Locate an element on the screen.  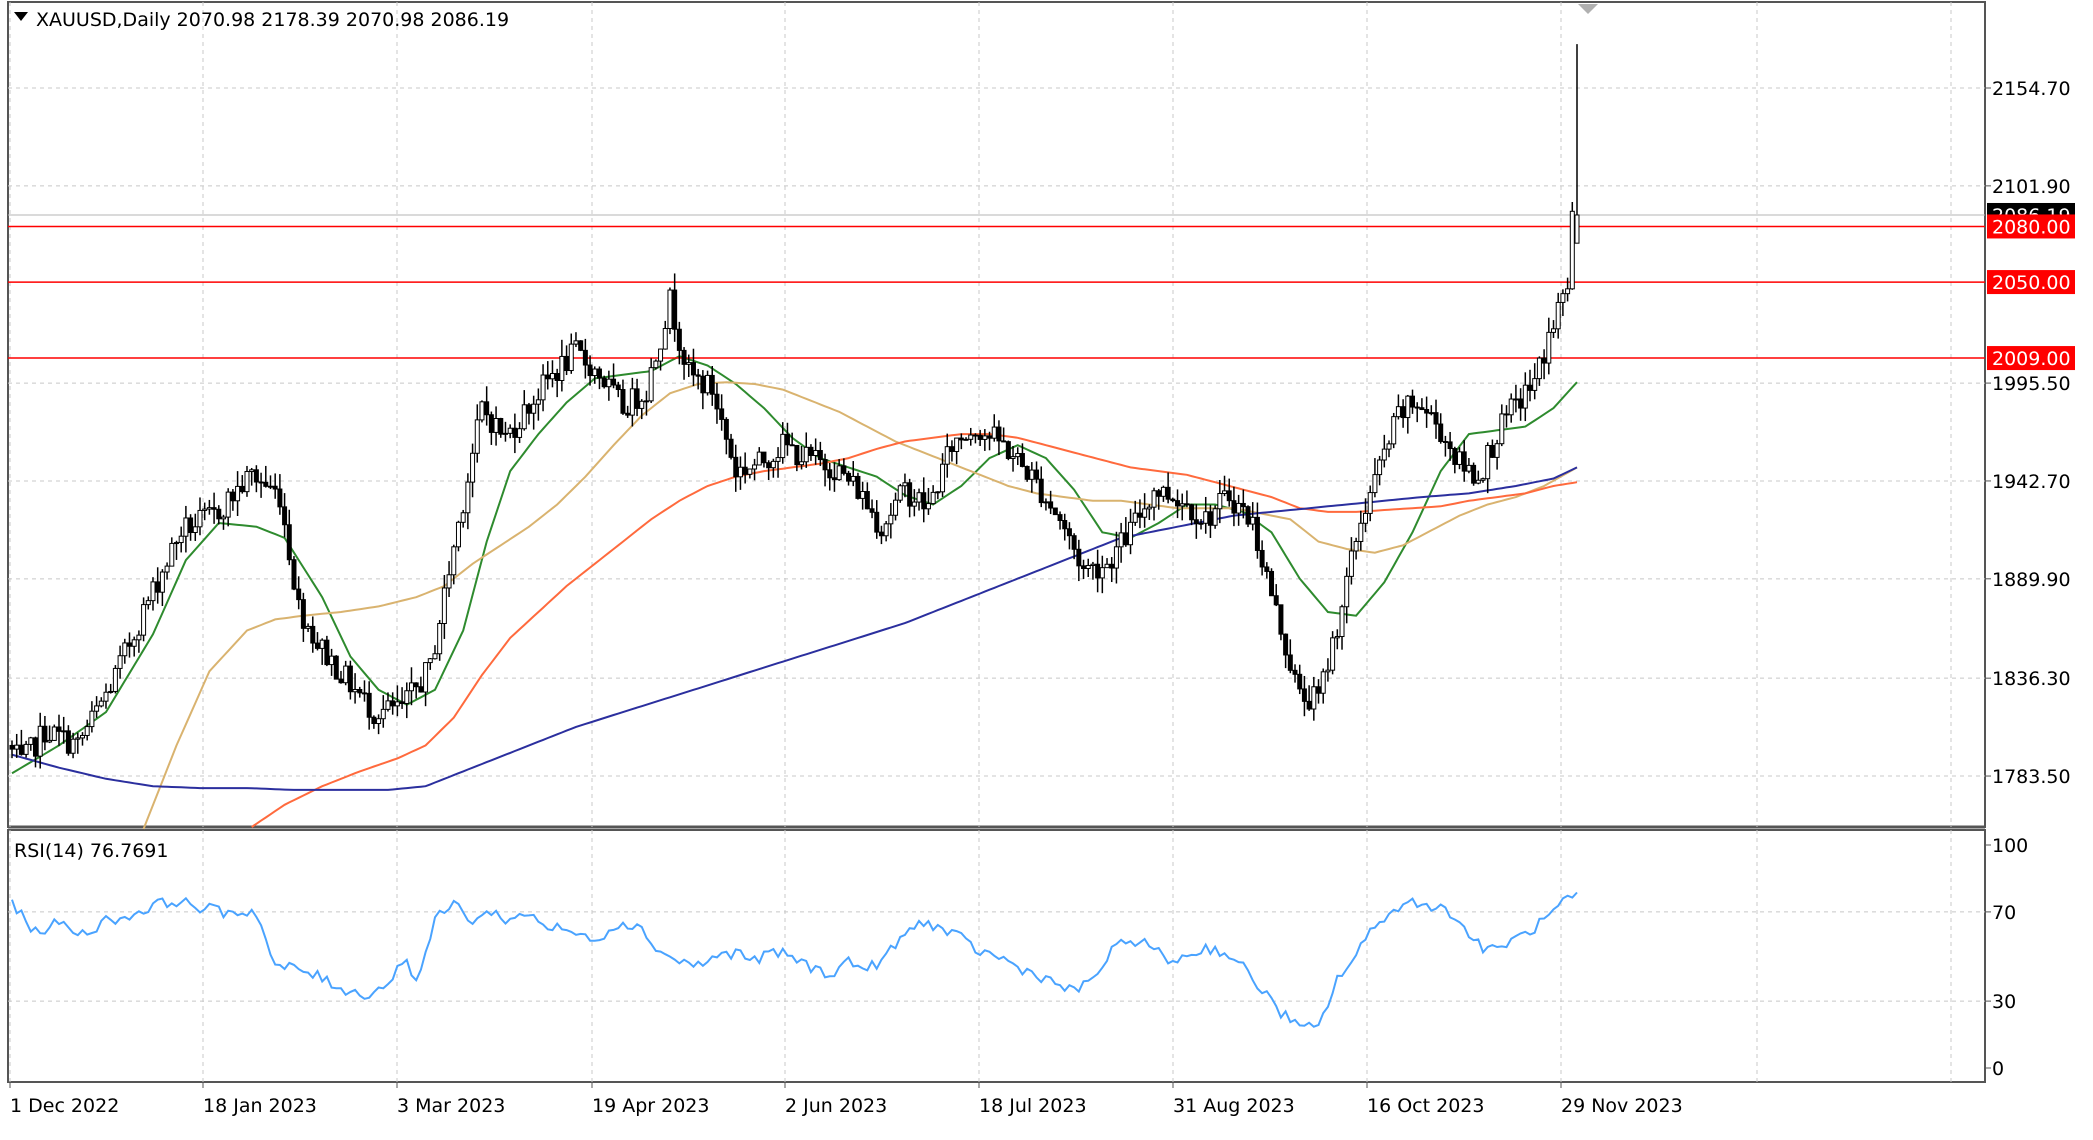
chart-shift-marker-icon is located at coordinates (1588, 9).